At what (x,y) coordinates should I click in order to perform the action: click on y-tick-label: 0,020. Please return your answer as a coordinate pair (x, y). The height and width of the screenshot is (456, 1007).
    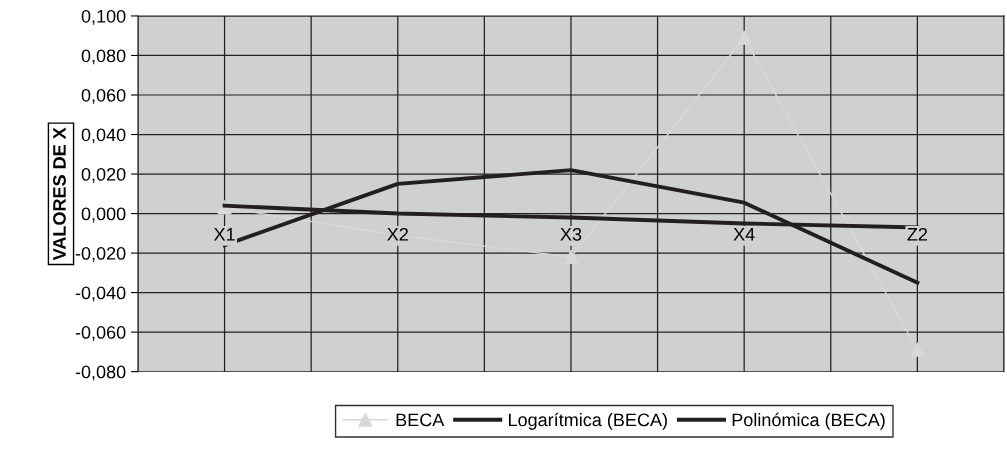
    Looking at the image, I should click on (103, 175).